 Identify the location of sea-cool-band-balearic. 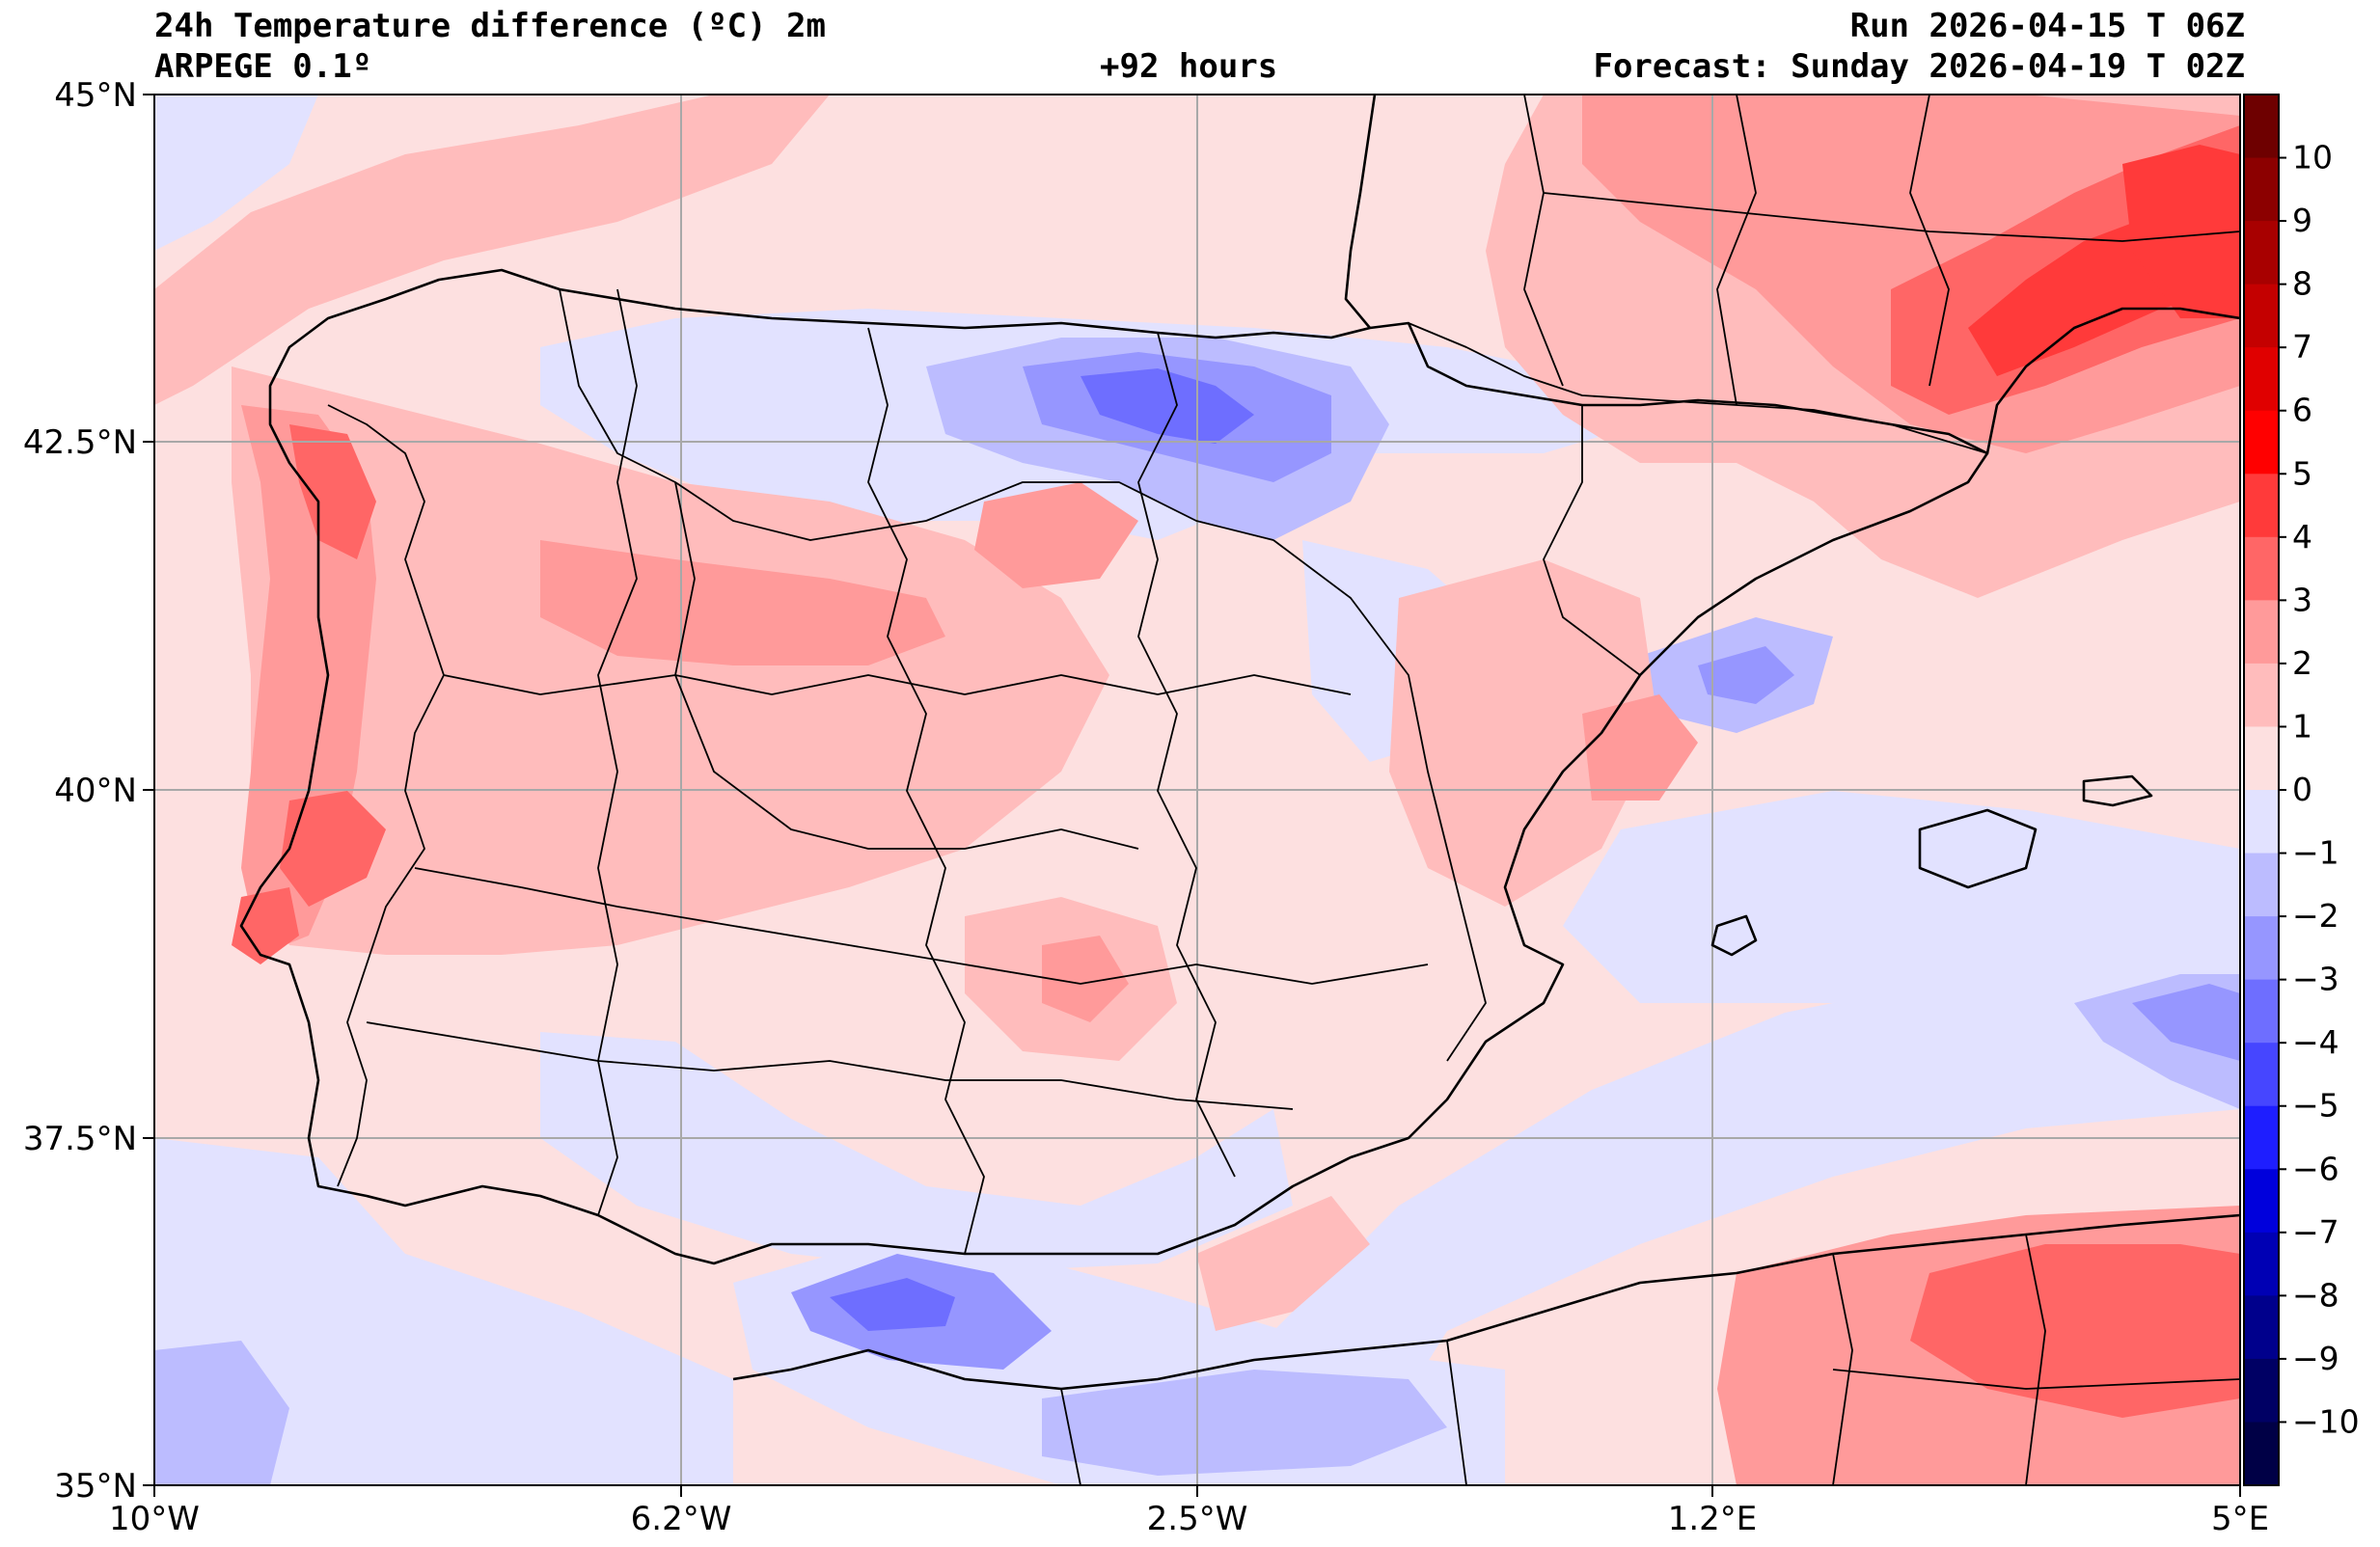
(1902, 897).